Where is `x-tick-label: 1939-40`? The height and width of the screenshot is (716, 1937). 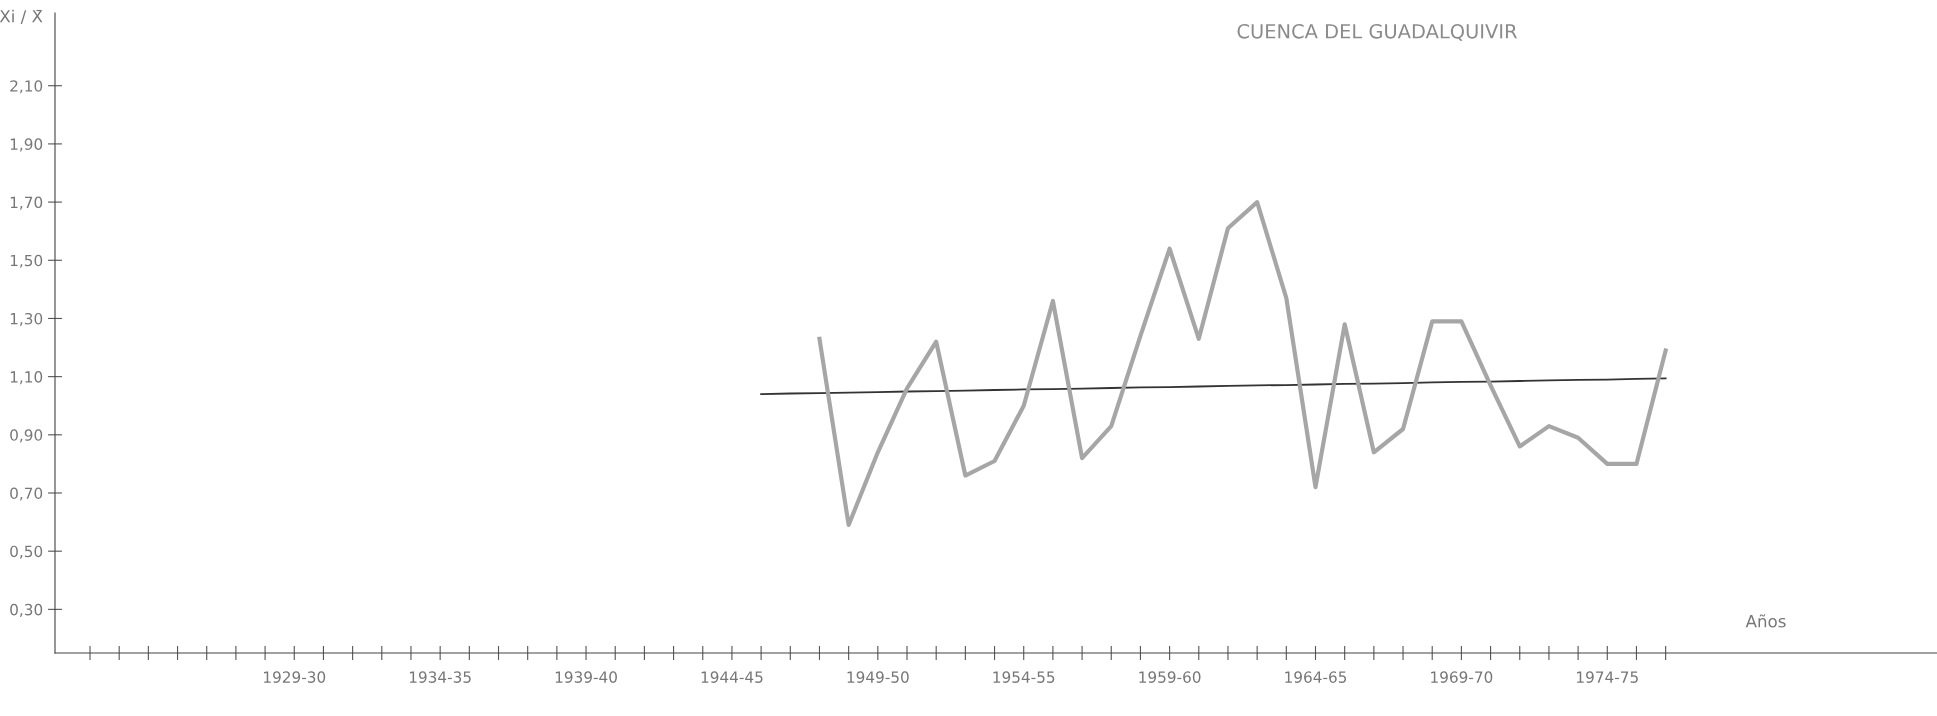 x-tick-label: 1939-40 is located at coordinates (586, 677).